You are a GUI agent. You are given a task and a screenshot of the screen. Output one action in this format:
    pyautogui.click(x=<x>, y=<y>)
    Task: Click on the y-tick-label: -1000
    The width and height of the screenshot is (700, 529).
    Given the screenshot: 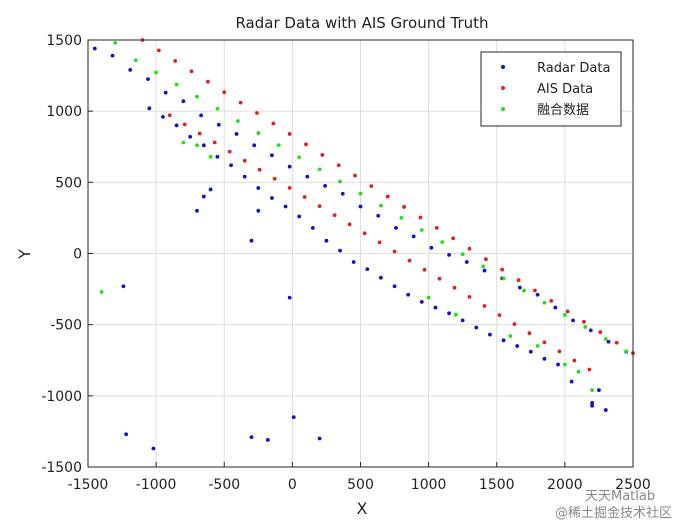 What is the action you would take?
    pyautogui.click(x=61, y=397)
    